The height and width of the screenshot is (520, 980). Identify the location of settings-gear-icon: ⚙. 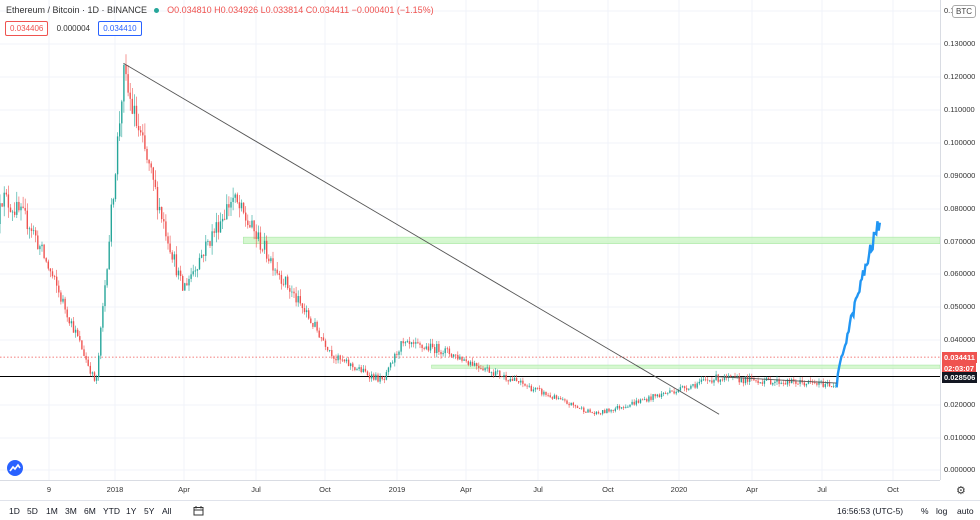
(961, 491).